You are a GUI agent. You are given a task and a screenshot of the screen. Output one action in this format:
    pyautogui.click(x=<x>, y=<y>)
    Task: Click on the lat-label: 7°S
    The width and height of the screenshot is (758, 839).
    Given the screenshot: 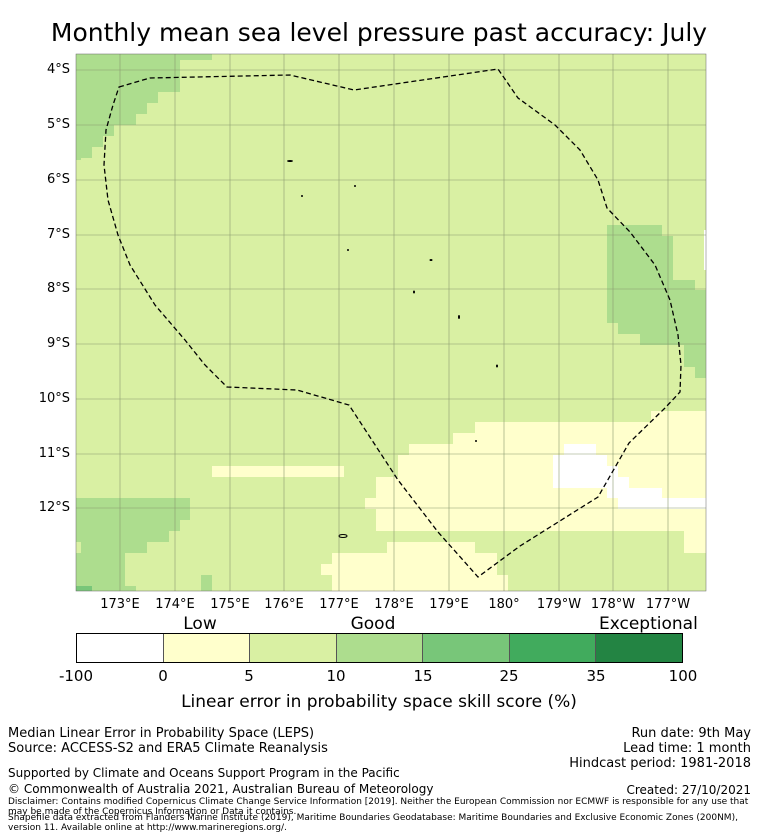 What is the action you would take?
    pyautogui.click(x=58, y=234)
    